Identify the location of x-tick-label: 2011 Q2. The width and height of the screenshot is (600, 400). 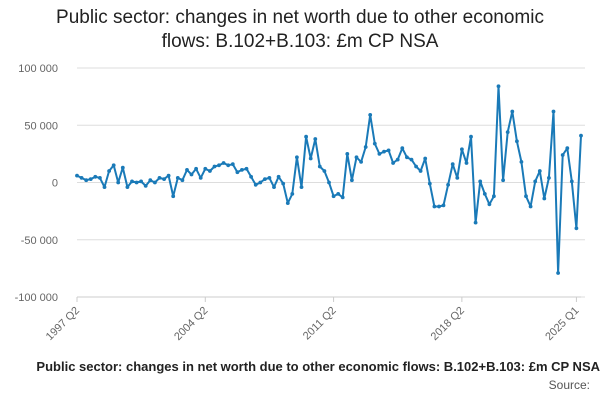
(320, 324).